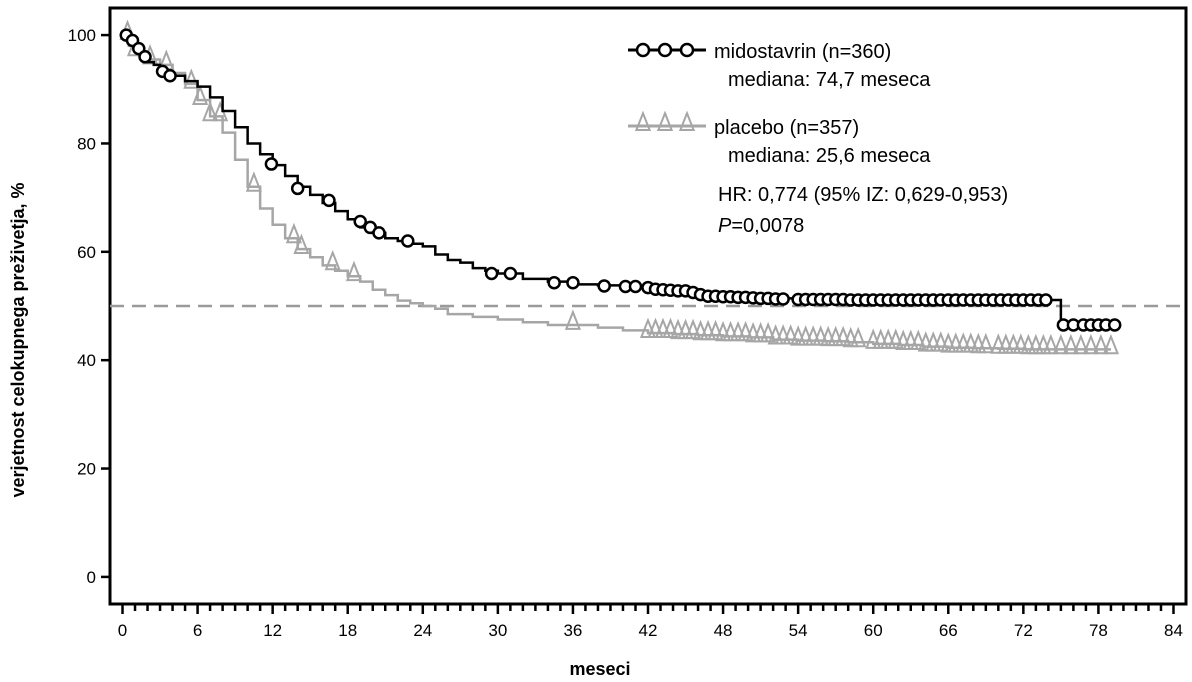 The width and height of the screenshot is (1192, 682). I want to click on p-value-number: =0,0078, so click(767, 226).